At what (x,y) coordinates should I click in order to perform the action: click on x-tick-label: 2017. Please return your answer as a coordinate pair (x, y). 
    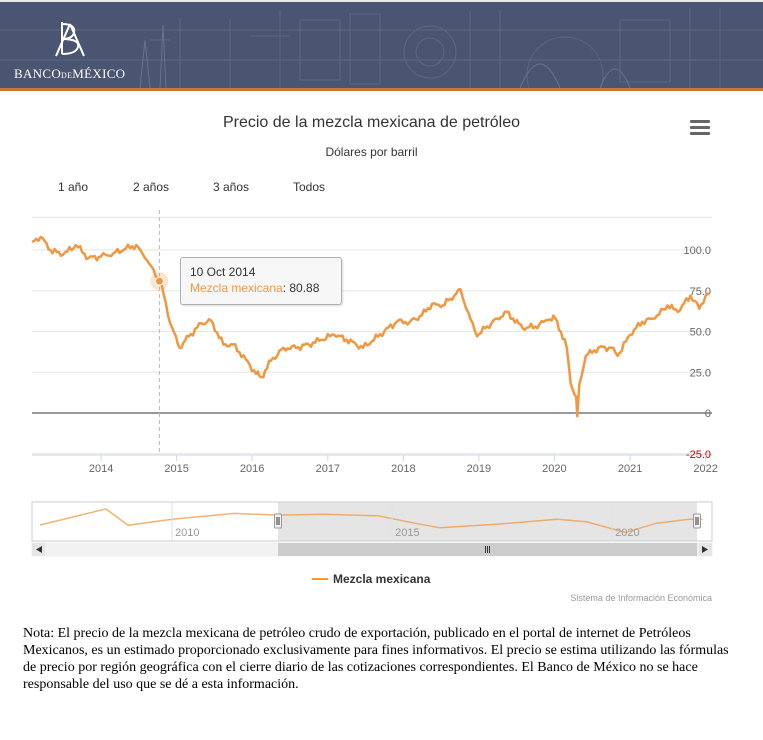
    Looking at the image, I should click on (328, 469).